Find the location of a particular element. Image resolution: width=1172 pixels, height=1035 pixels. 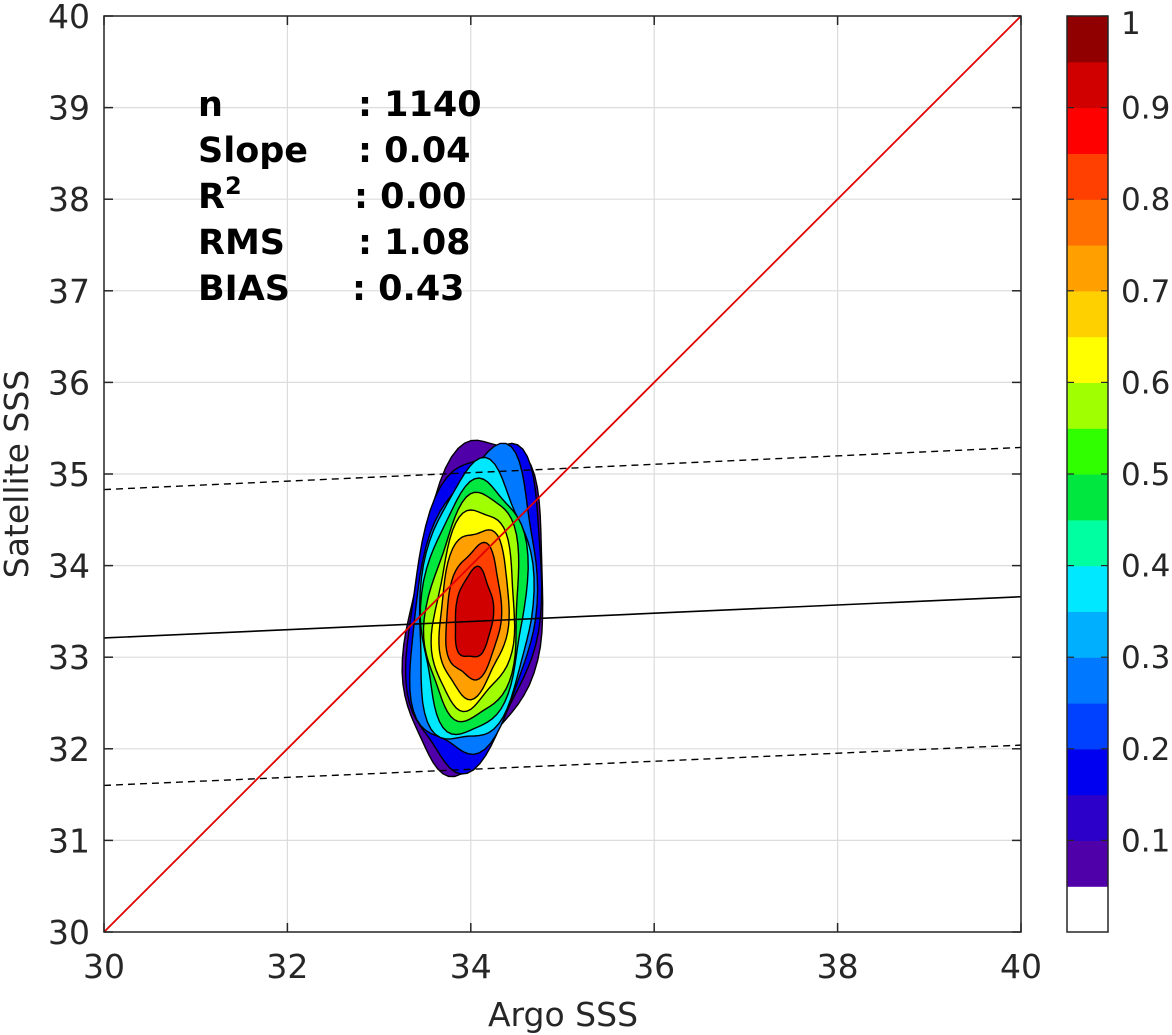

x-tick-label: 36 is located at coordinates (654, 966).